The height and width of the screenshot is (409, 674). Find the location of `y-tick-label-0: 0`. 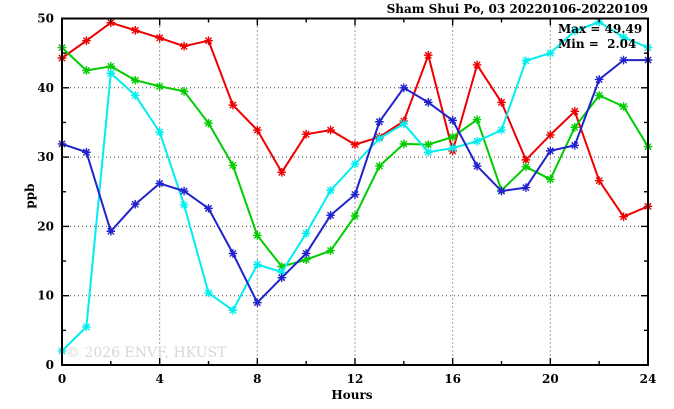

y-tick-label-0: 0 is located at coordinates (50, 365).